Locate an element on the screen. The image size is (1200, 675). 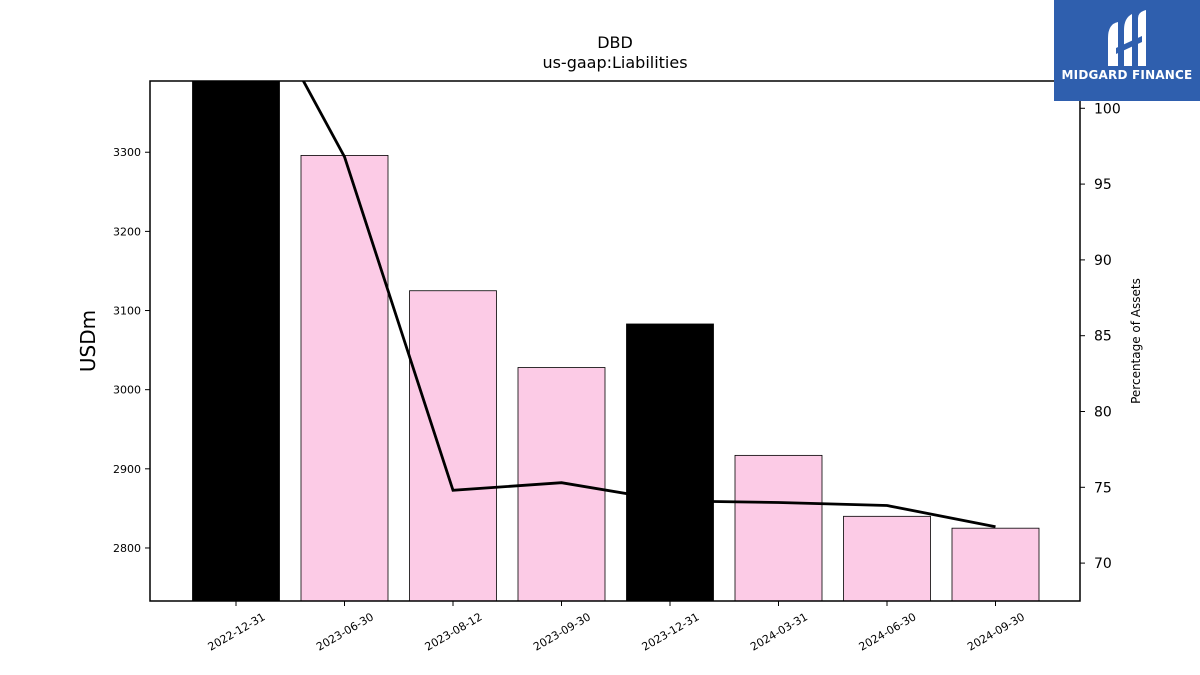
x-tick-label: 2024-03-31 is located at coordinates (779, 631).